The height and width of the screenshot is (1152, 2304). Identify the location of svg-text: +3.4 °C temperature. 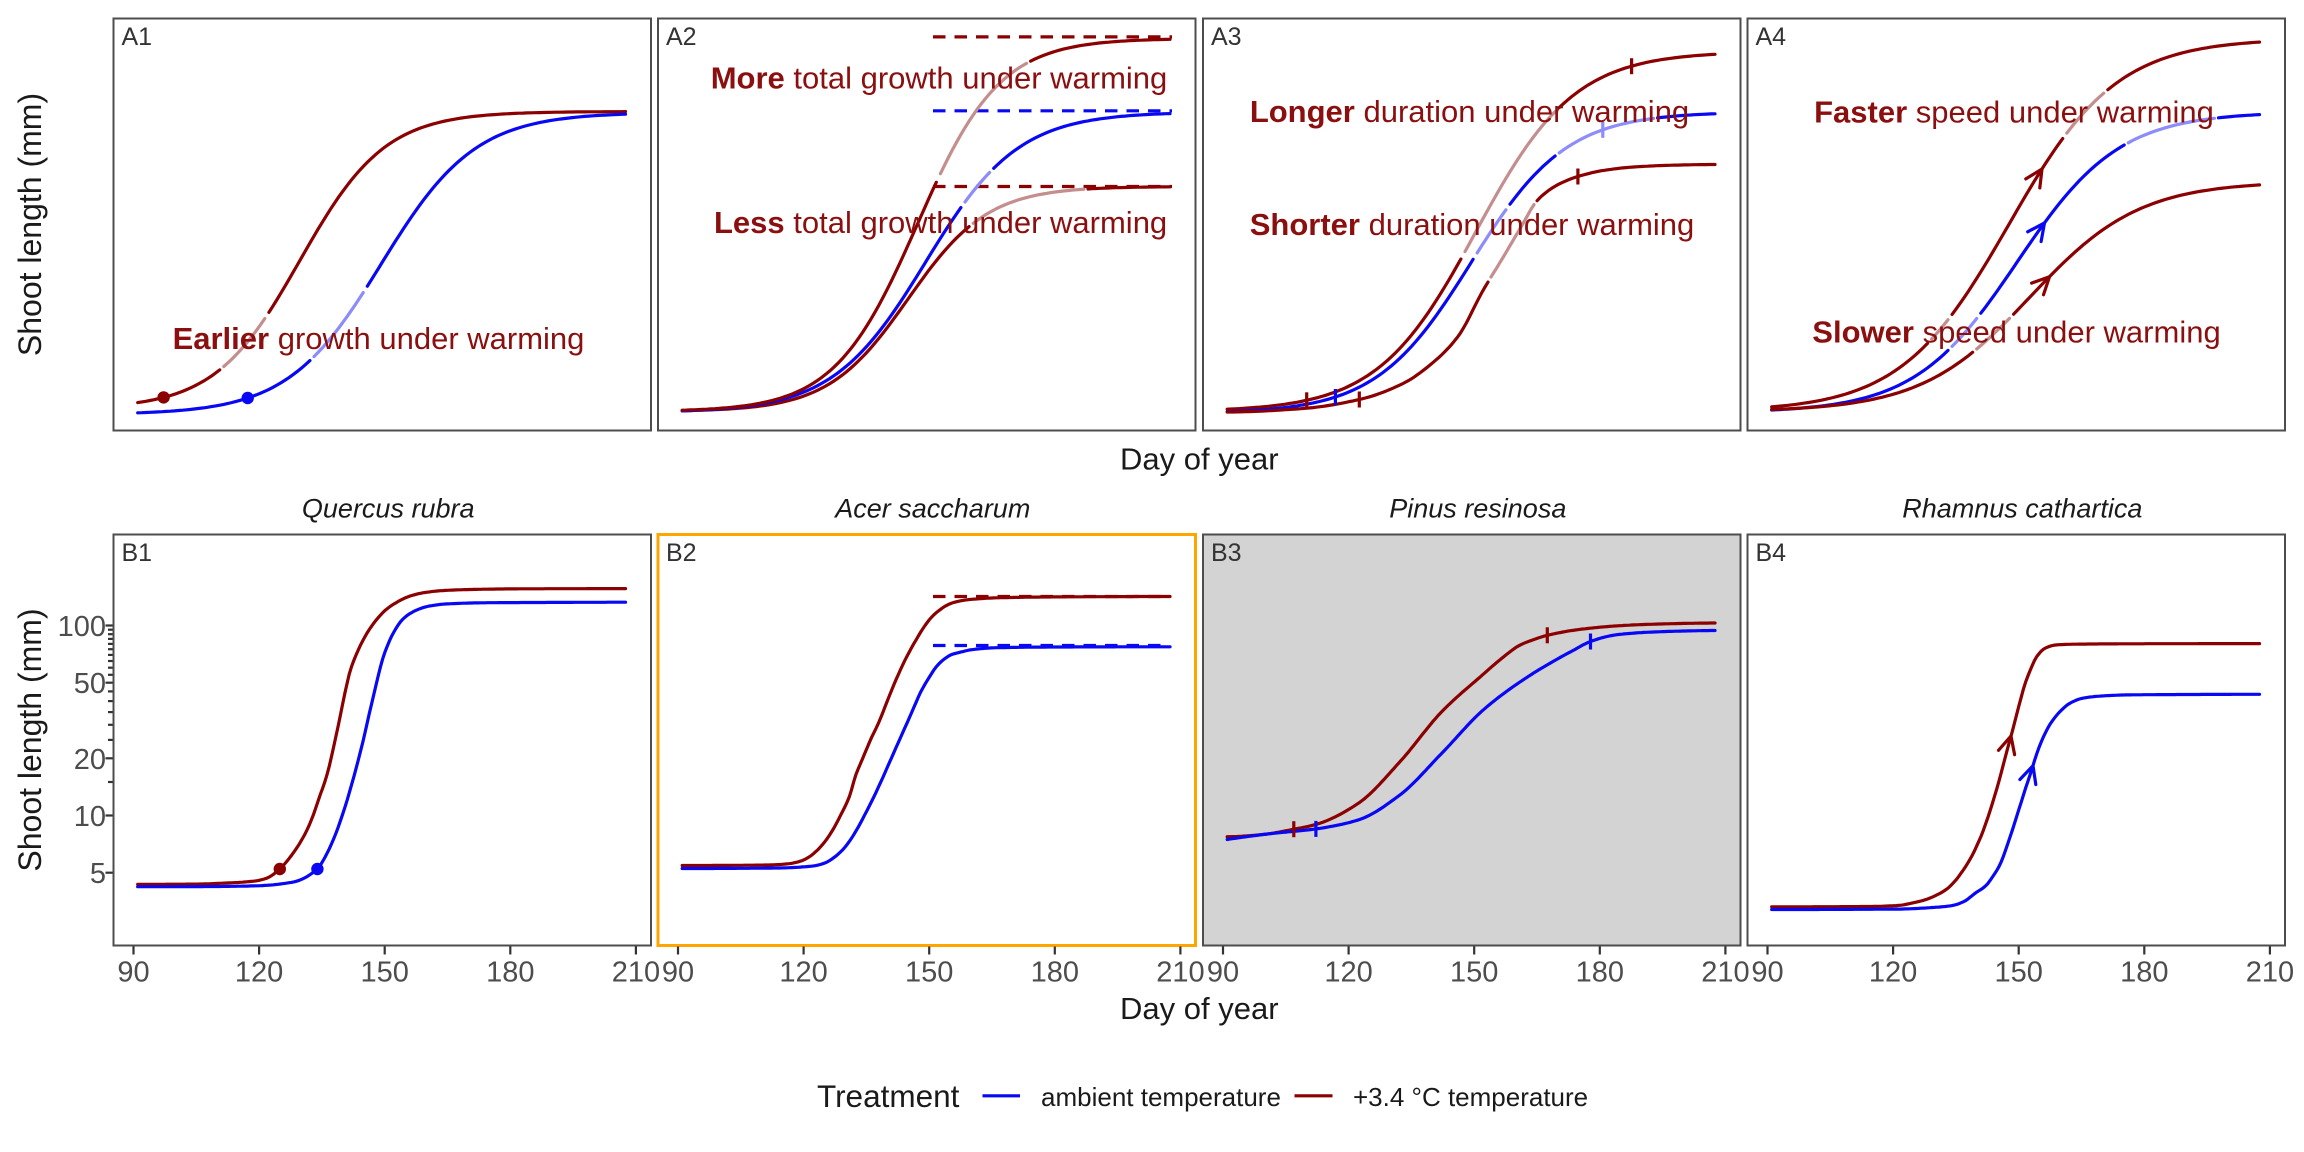
(1470, 1097).